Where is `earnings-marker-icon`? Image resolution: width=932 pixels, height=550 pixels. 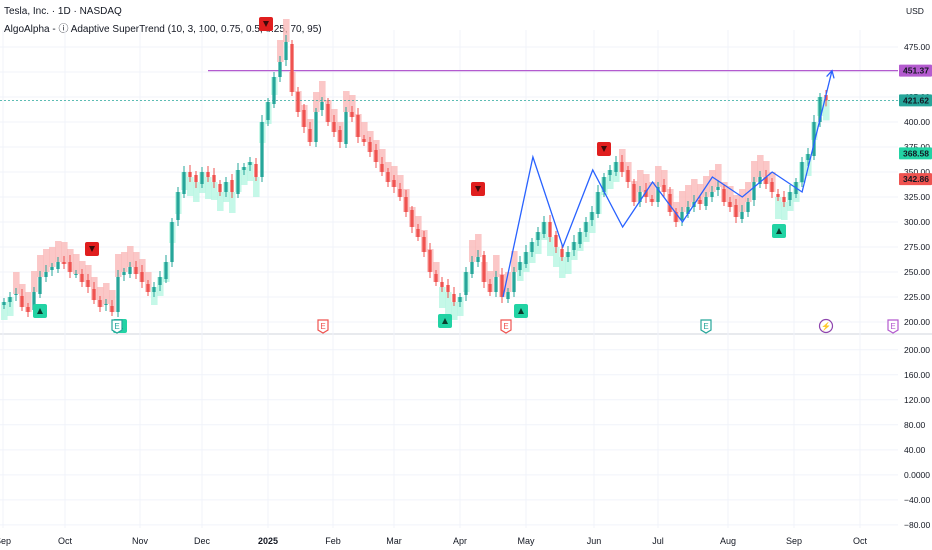
earnings-marker-icon is located at coordinates (506, 326).